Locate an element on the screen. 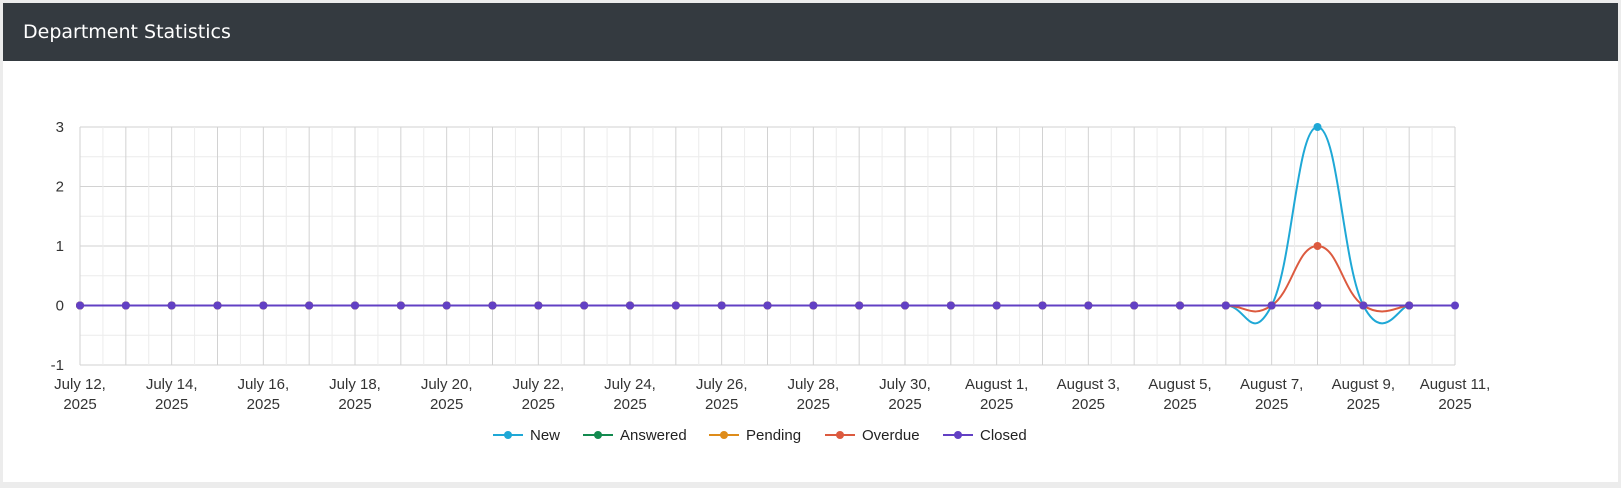 The height and width of the screenshot is (488, 1621). x-tick-label: July 30, is located at coordinates (905, 384).